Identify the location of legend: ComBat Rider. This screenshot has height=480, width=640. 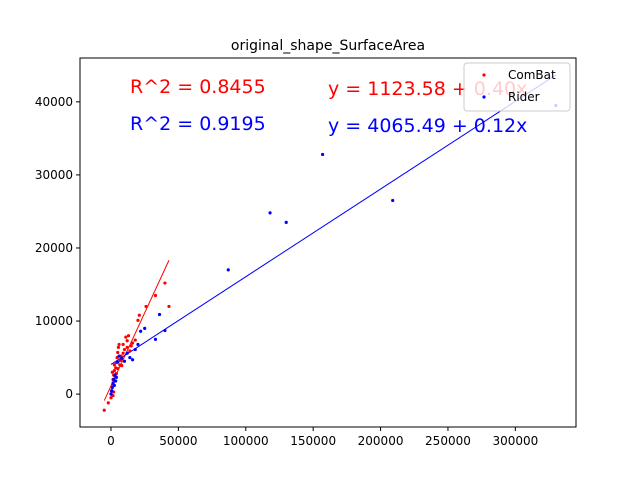
(517, 87).